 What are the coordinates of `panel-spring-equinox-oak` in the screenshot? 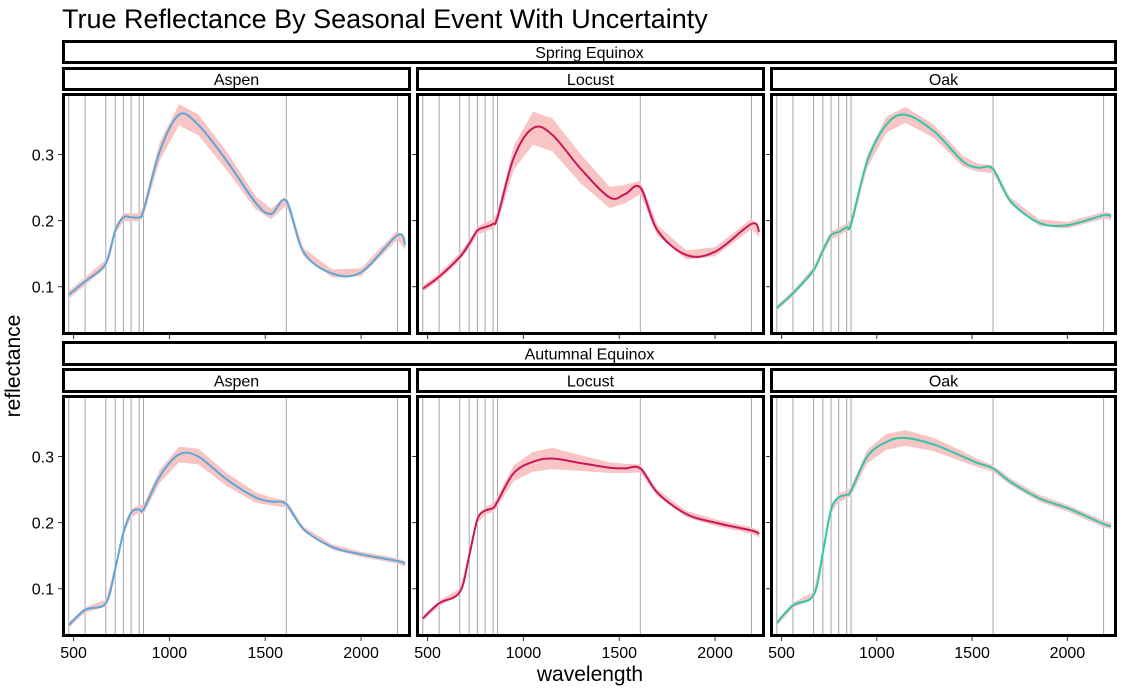 It's located at (941, 216).